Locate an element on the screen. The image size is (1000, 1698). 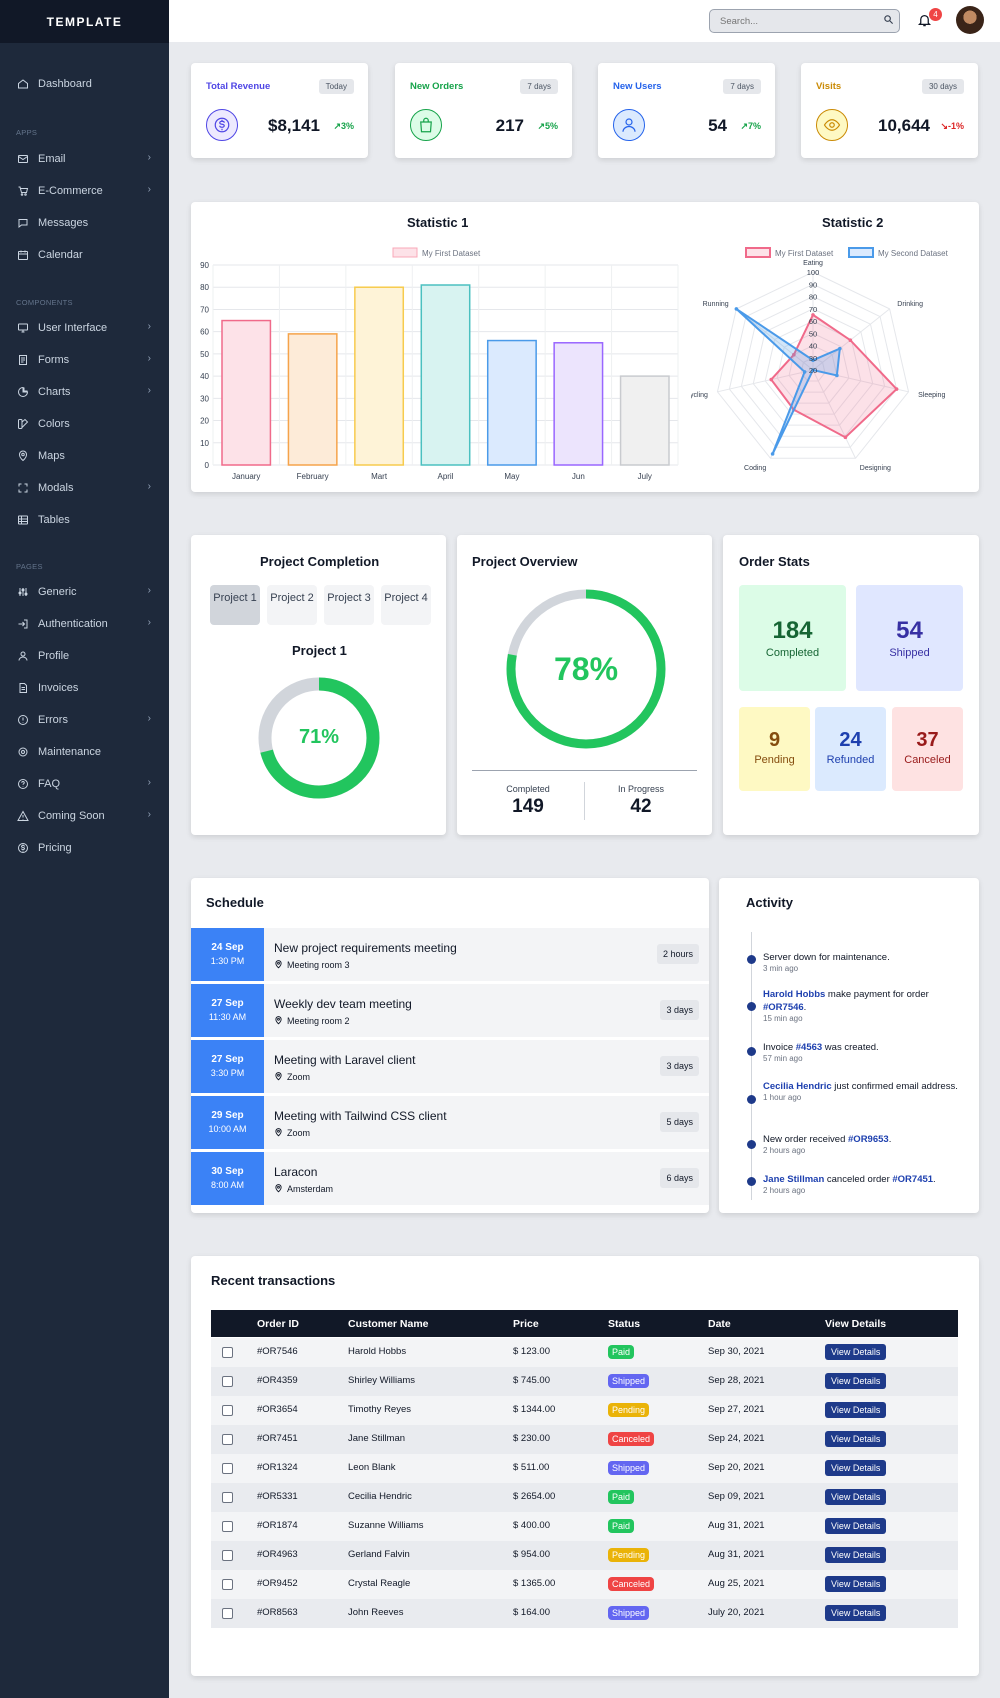
activity-link: #4563 is located at coordinates (809, 1047).